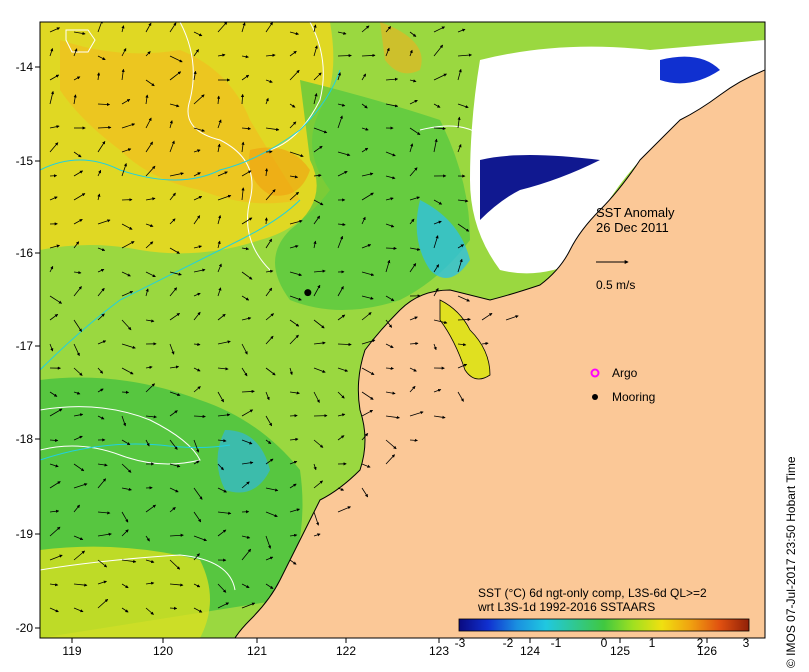  I want to click on argo-label: Argo, so click(625, 373).